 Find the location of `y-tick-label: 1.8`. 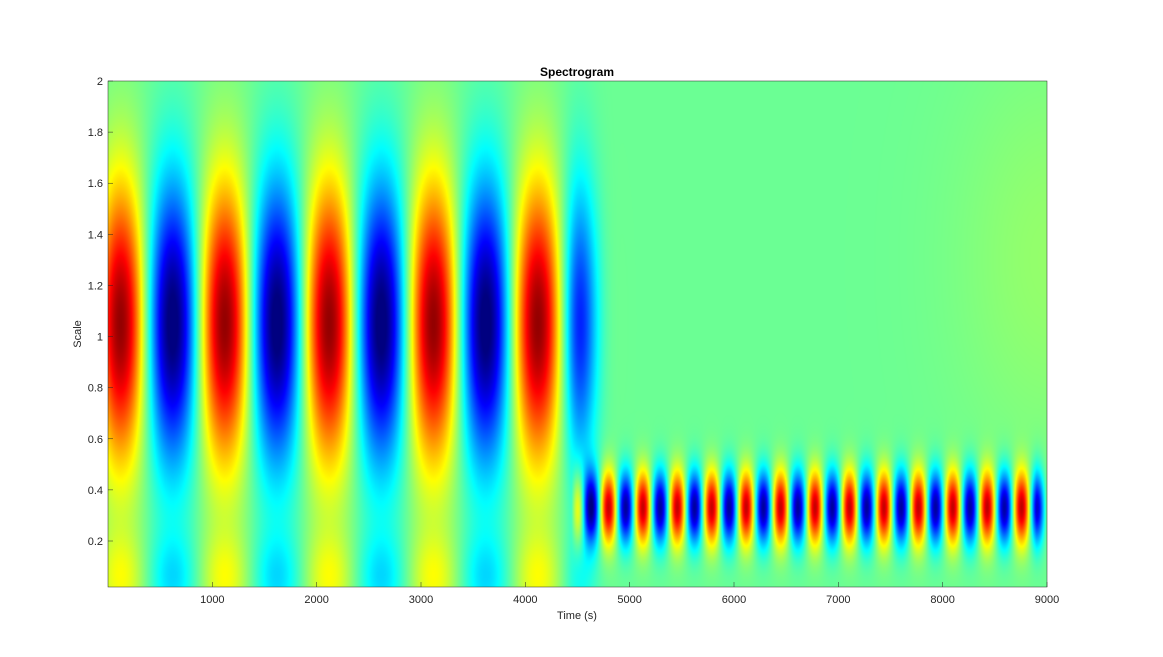

y-tick-label: 1.8 is located at coordinates (95, 133).